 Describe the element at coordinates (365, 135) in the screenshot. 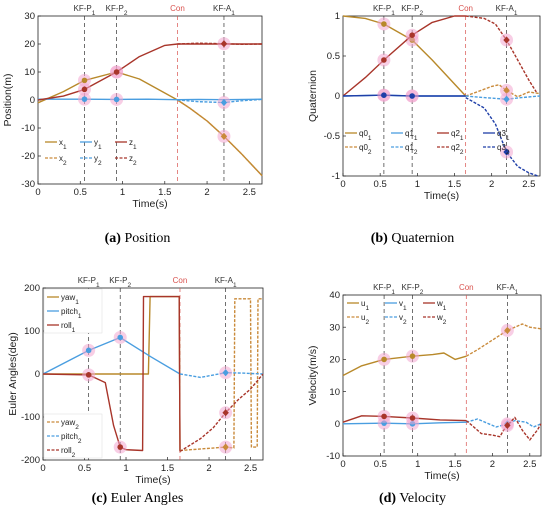

I see `legend-label: q01` at that location.